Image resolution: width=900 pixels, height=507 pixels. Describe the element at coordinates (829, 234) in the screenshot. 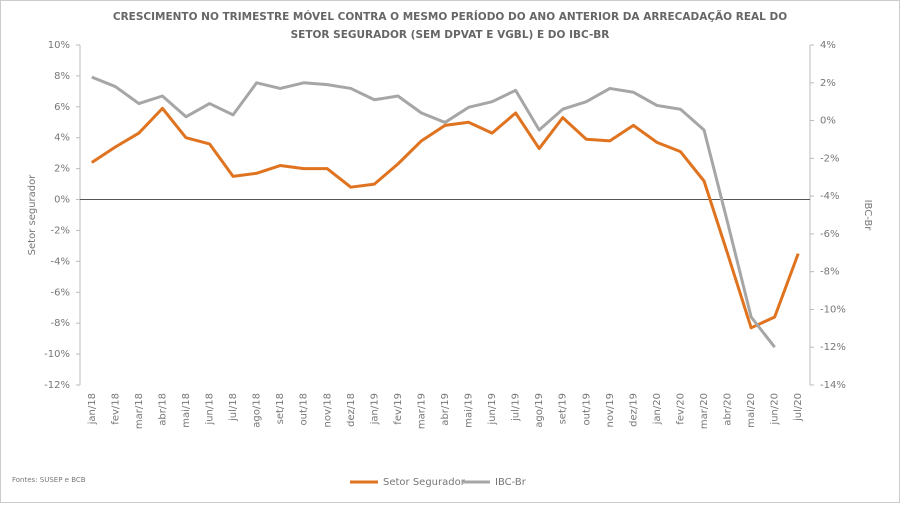

I see `y2-tick-label: -6%` at that location.